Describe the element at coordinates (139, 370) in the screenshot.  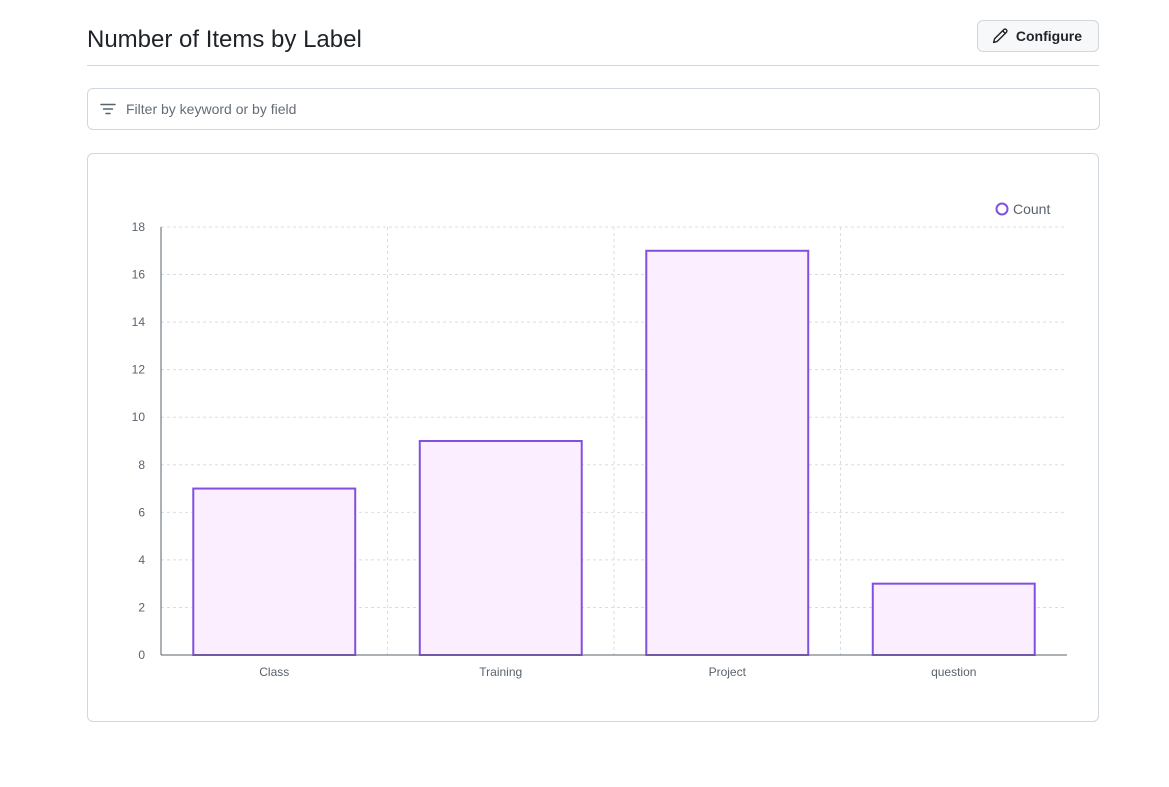
I see `y-tick-label: 12` at that location.